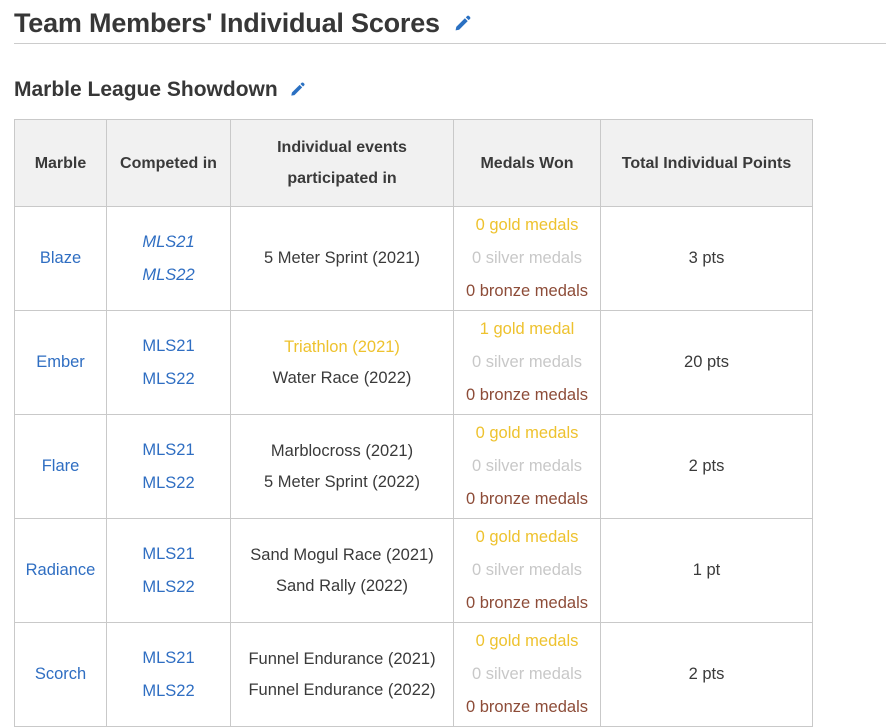 The width and height of the screenshot is (886, 727). What do you see at coordinates (168, 163) in the screenshot?
I see `col-header-competed-in: Competed in` at bounding box center [168, 163].